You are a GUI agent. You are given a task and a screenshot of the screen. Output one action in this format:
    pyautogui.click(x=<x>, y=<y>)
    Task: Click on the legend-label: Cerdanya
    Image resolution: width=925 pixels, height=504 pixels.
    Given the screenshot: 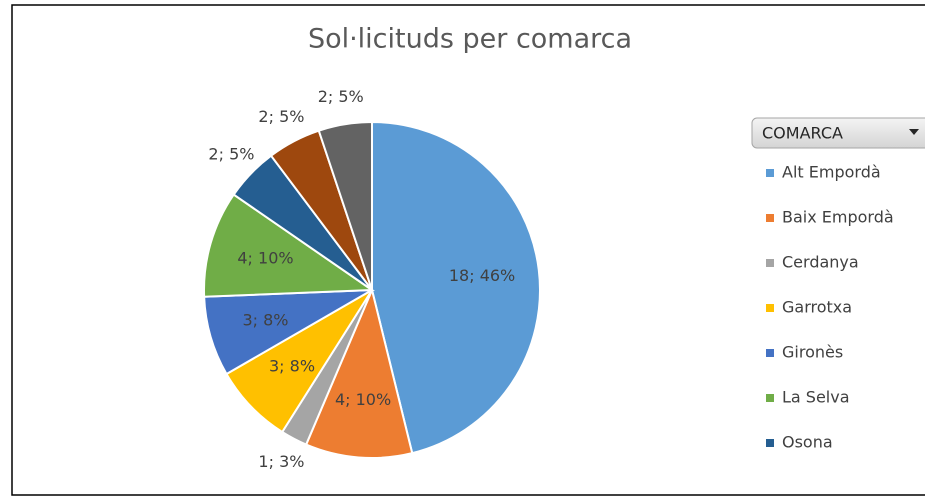 What is the action you would take?
    pyautogui.click(x=820, y=262)
    